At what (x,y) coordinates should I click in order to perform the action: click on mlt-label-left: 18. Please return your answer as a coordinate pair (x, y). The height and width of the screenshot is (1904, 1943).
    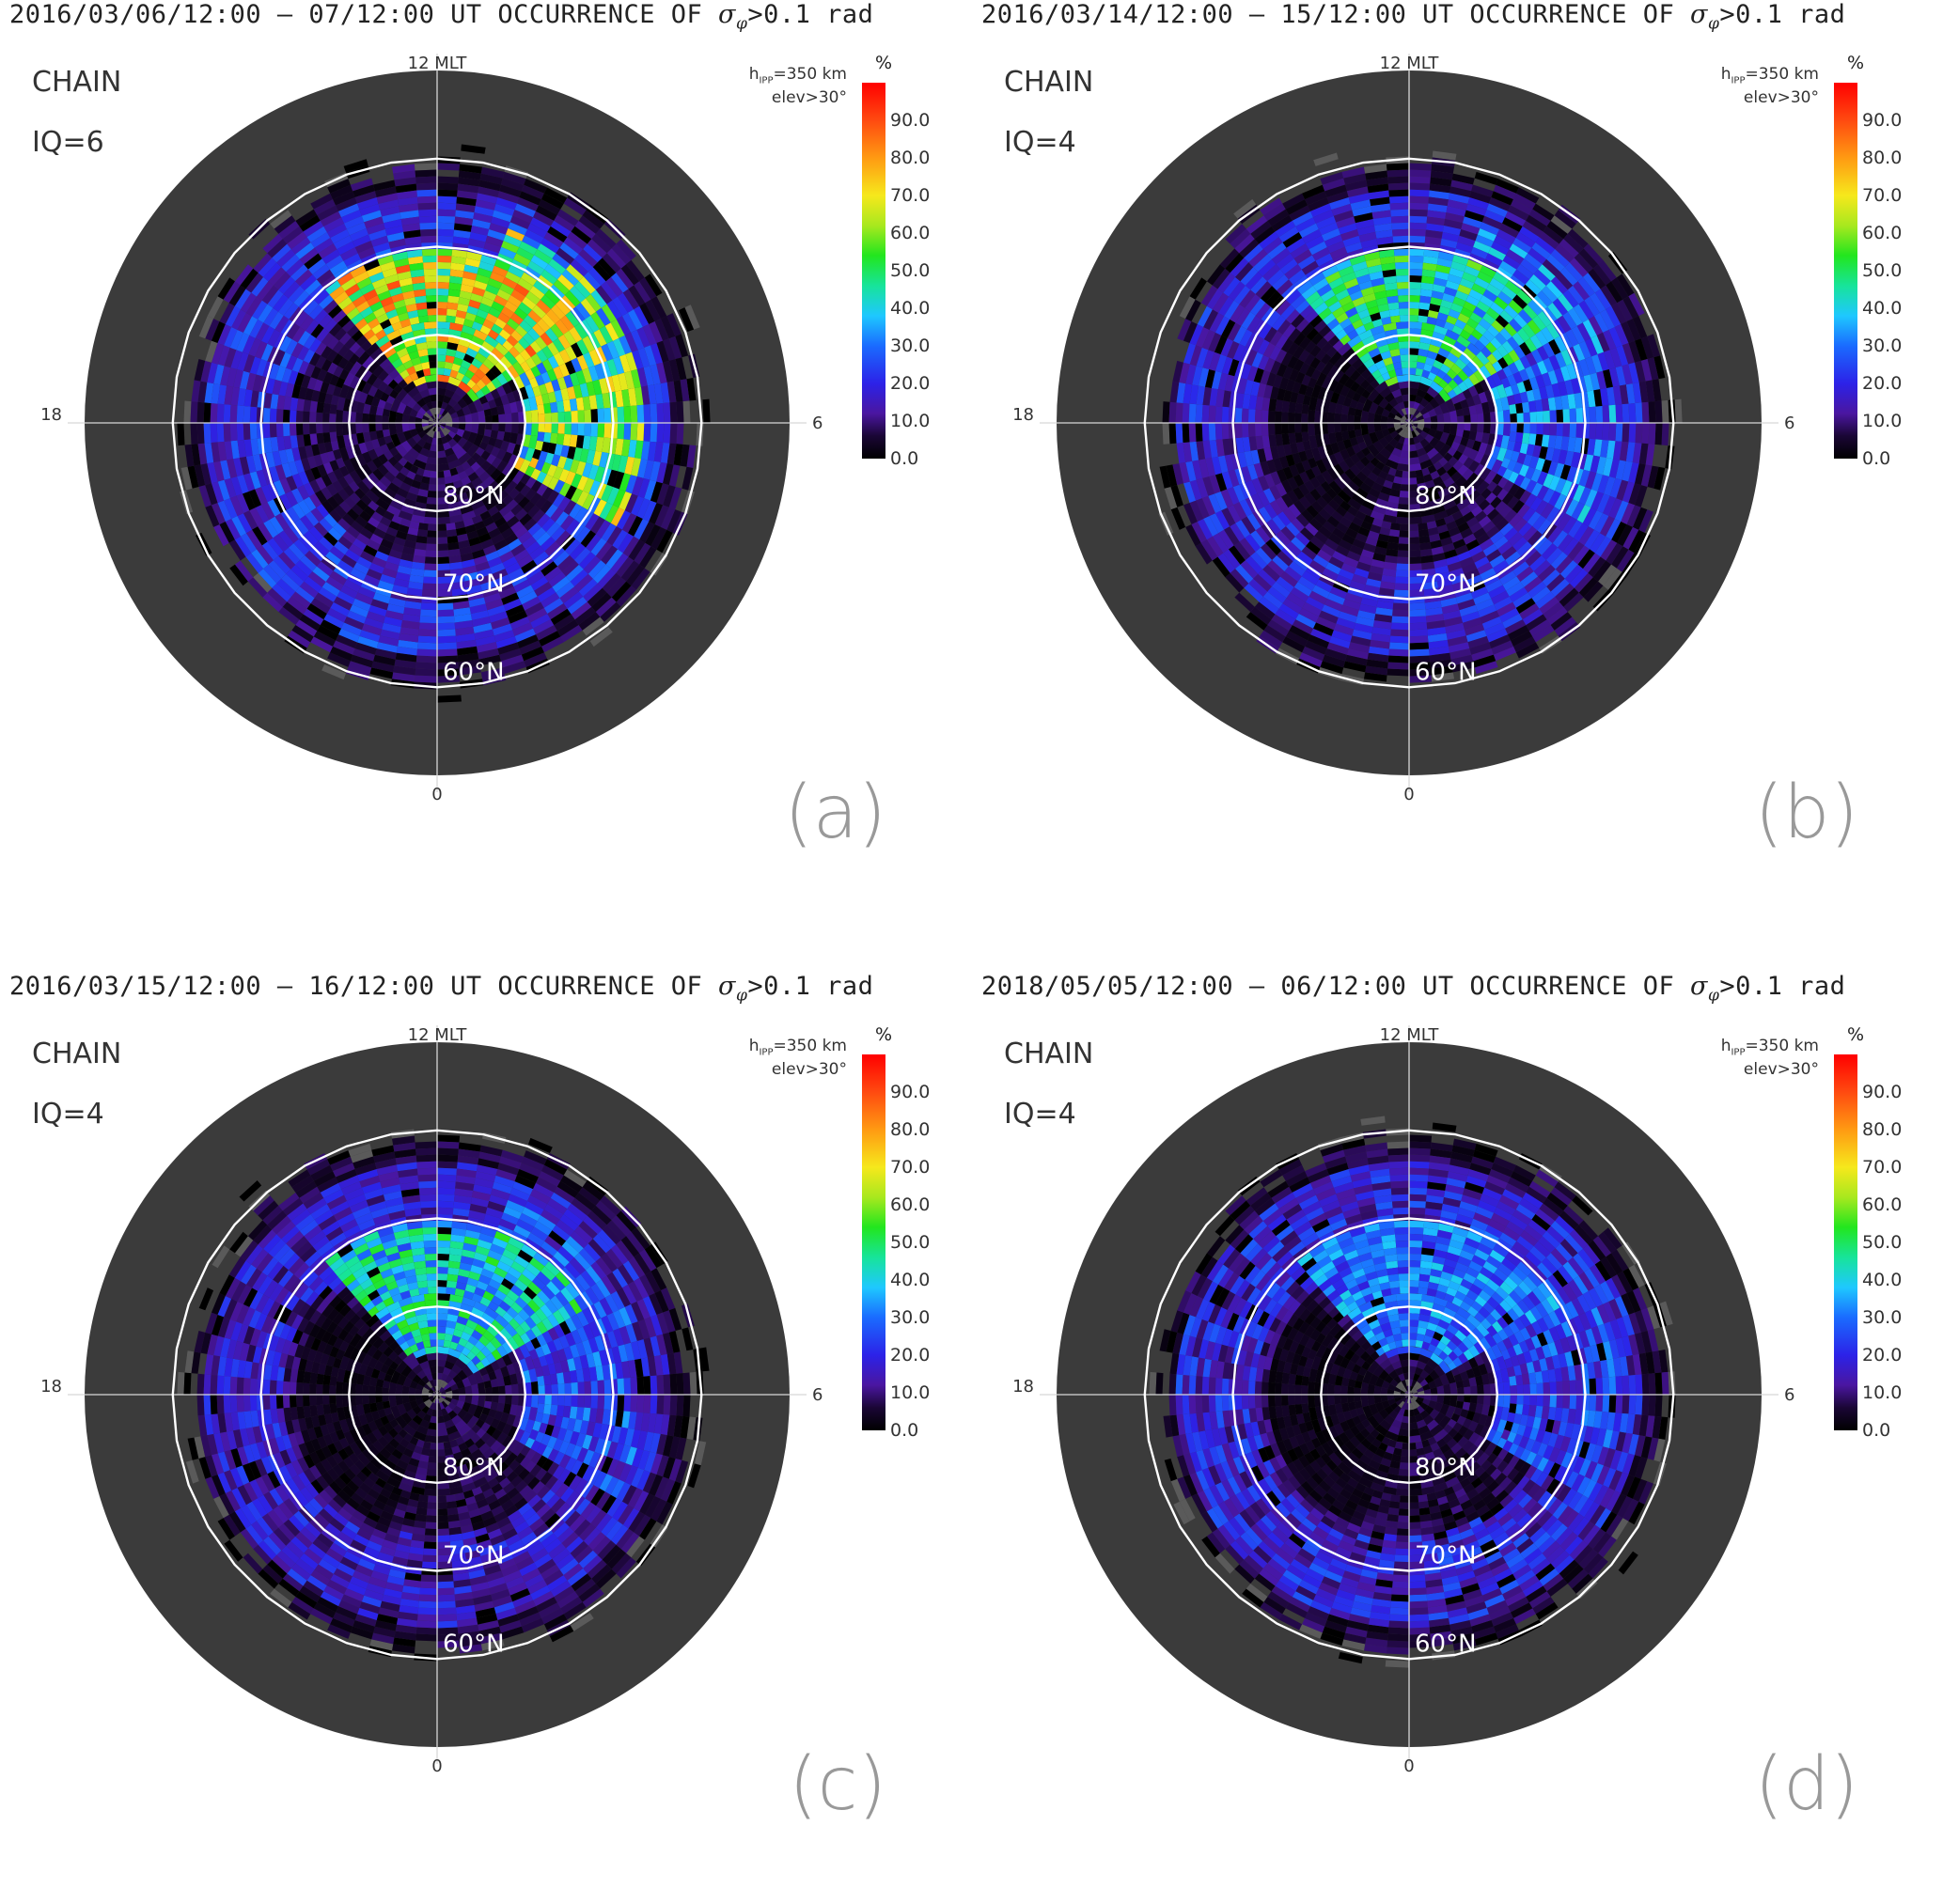
    Looking at the image, I should click on (1023, 415).